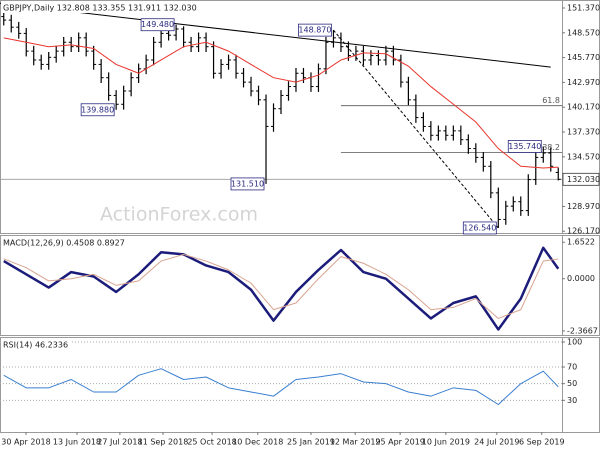  Describe the element at coordinates (583, 132) in the screenshot. I see `y-tick-label: 137.370` at that location.